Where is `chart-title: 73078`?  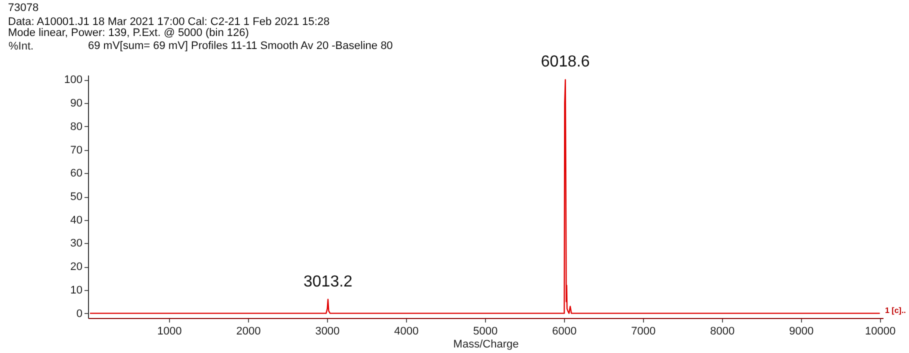
chart-title: 73078 is located at coordinates (23, 8).